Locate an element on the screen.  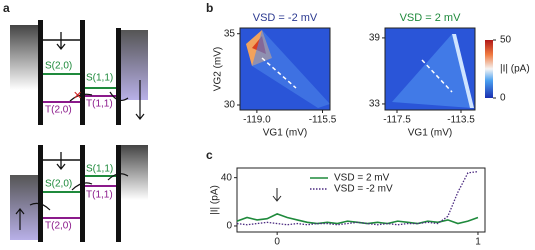
colorbar-label: |I| (pA) is located at coordinates (515, 69).